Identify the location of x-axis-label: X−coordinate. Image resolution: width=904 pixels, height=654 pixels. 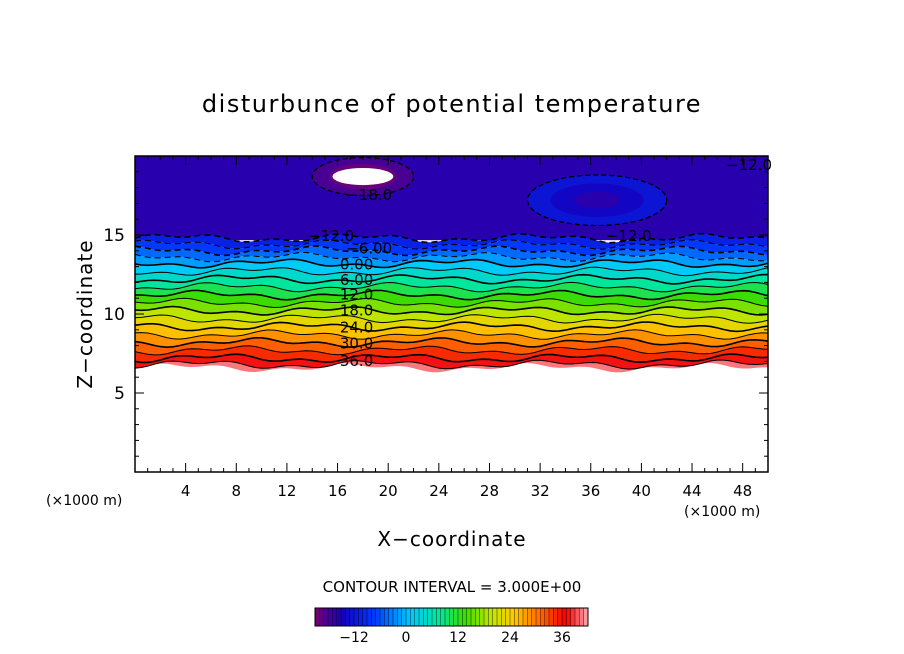
(451, 539).